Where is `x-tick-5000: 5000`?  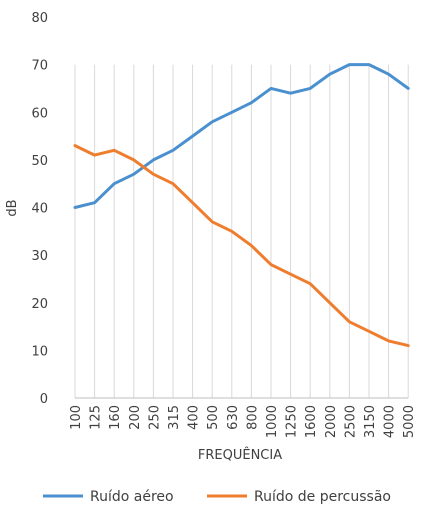 x-tick-5000: 5000 is located at coordinates (409, 421).